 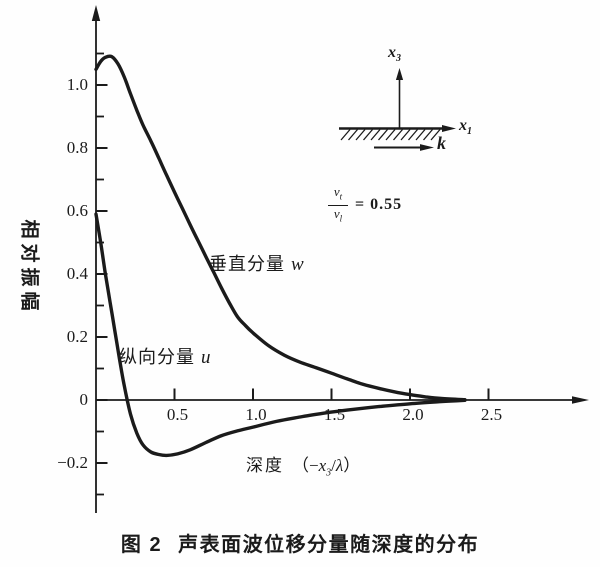 I want to click on figure-caption: 图 2 声表面波位移分量随深度的分布, so click(x=300, y=542).